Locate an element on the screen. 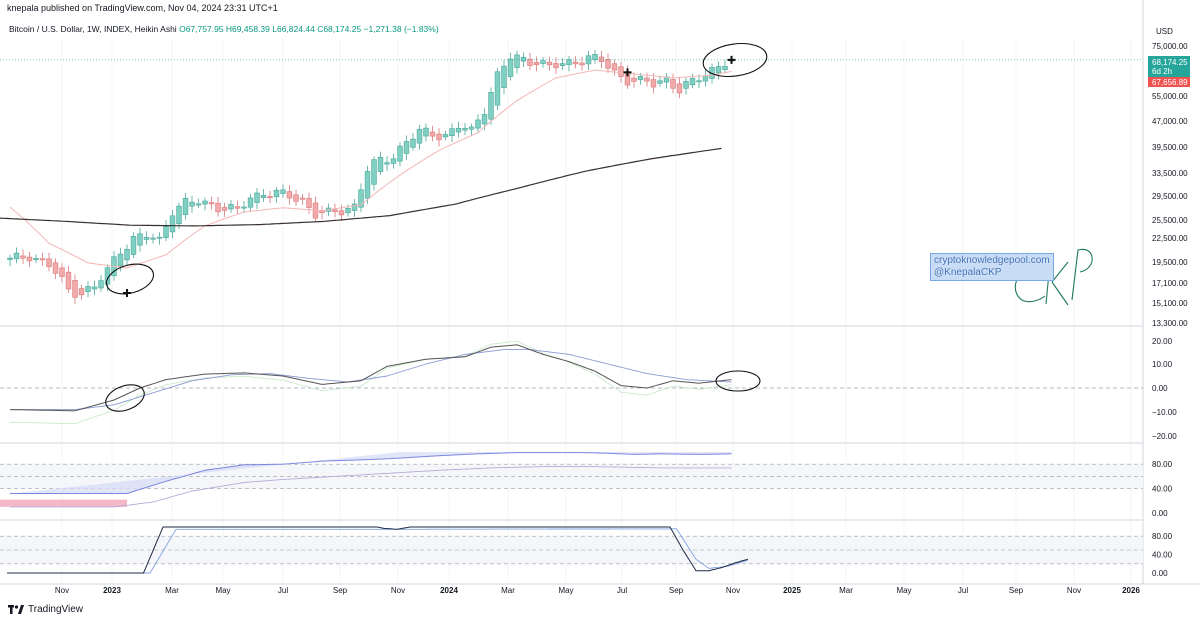  red-price-value: 67,656.89 is located at coordinates (1170, 82).